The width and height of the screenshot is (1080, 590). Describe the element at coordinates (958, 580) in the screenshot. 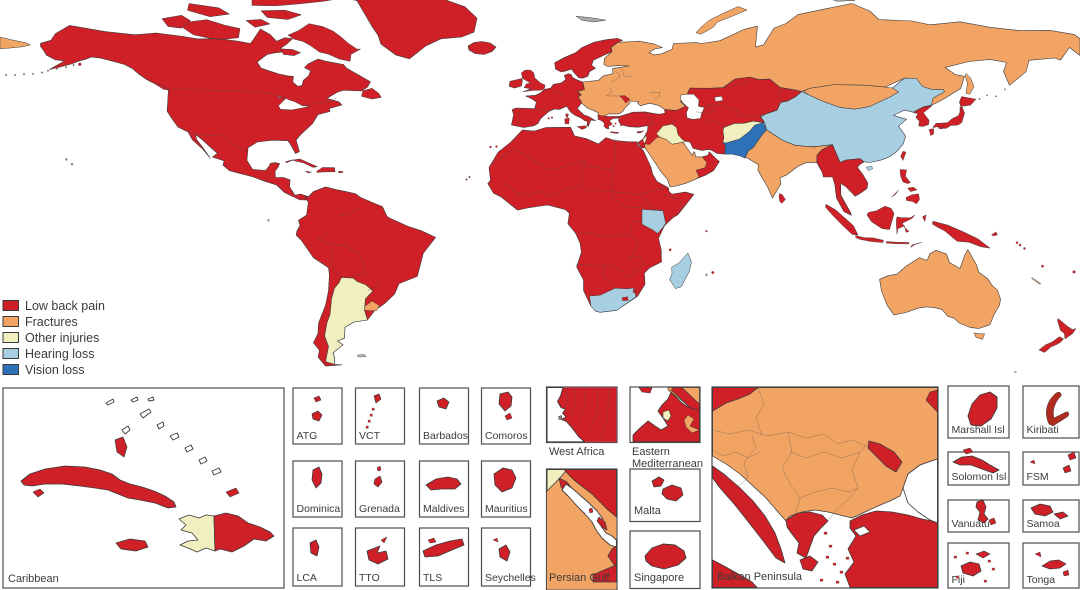

I see `svg-text: Fiji` at that location.